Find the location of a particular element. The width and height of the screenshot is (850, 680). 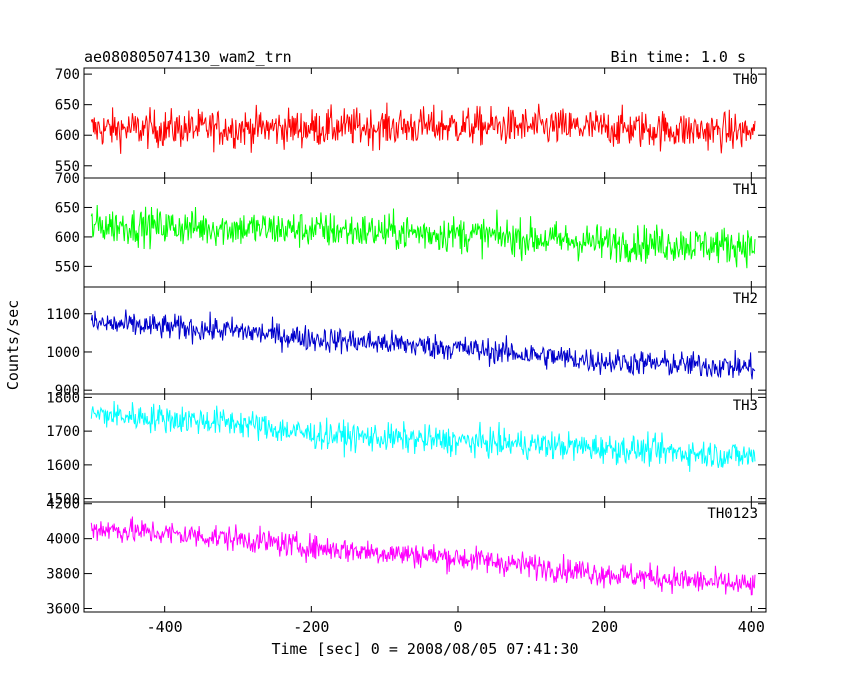

y-tick-label: 900 is located at coordinates (67, 391).